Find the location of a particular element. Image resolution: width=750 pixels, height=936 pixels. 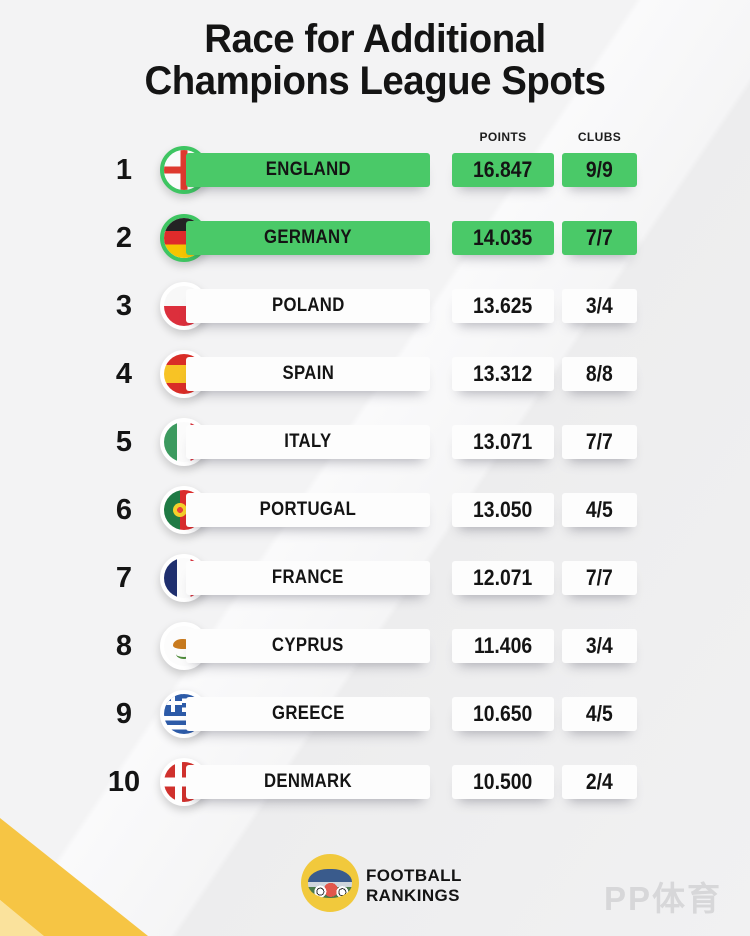

country-name: ENGLAND is located at coordinates (308, 169).